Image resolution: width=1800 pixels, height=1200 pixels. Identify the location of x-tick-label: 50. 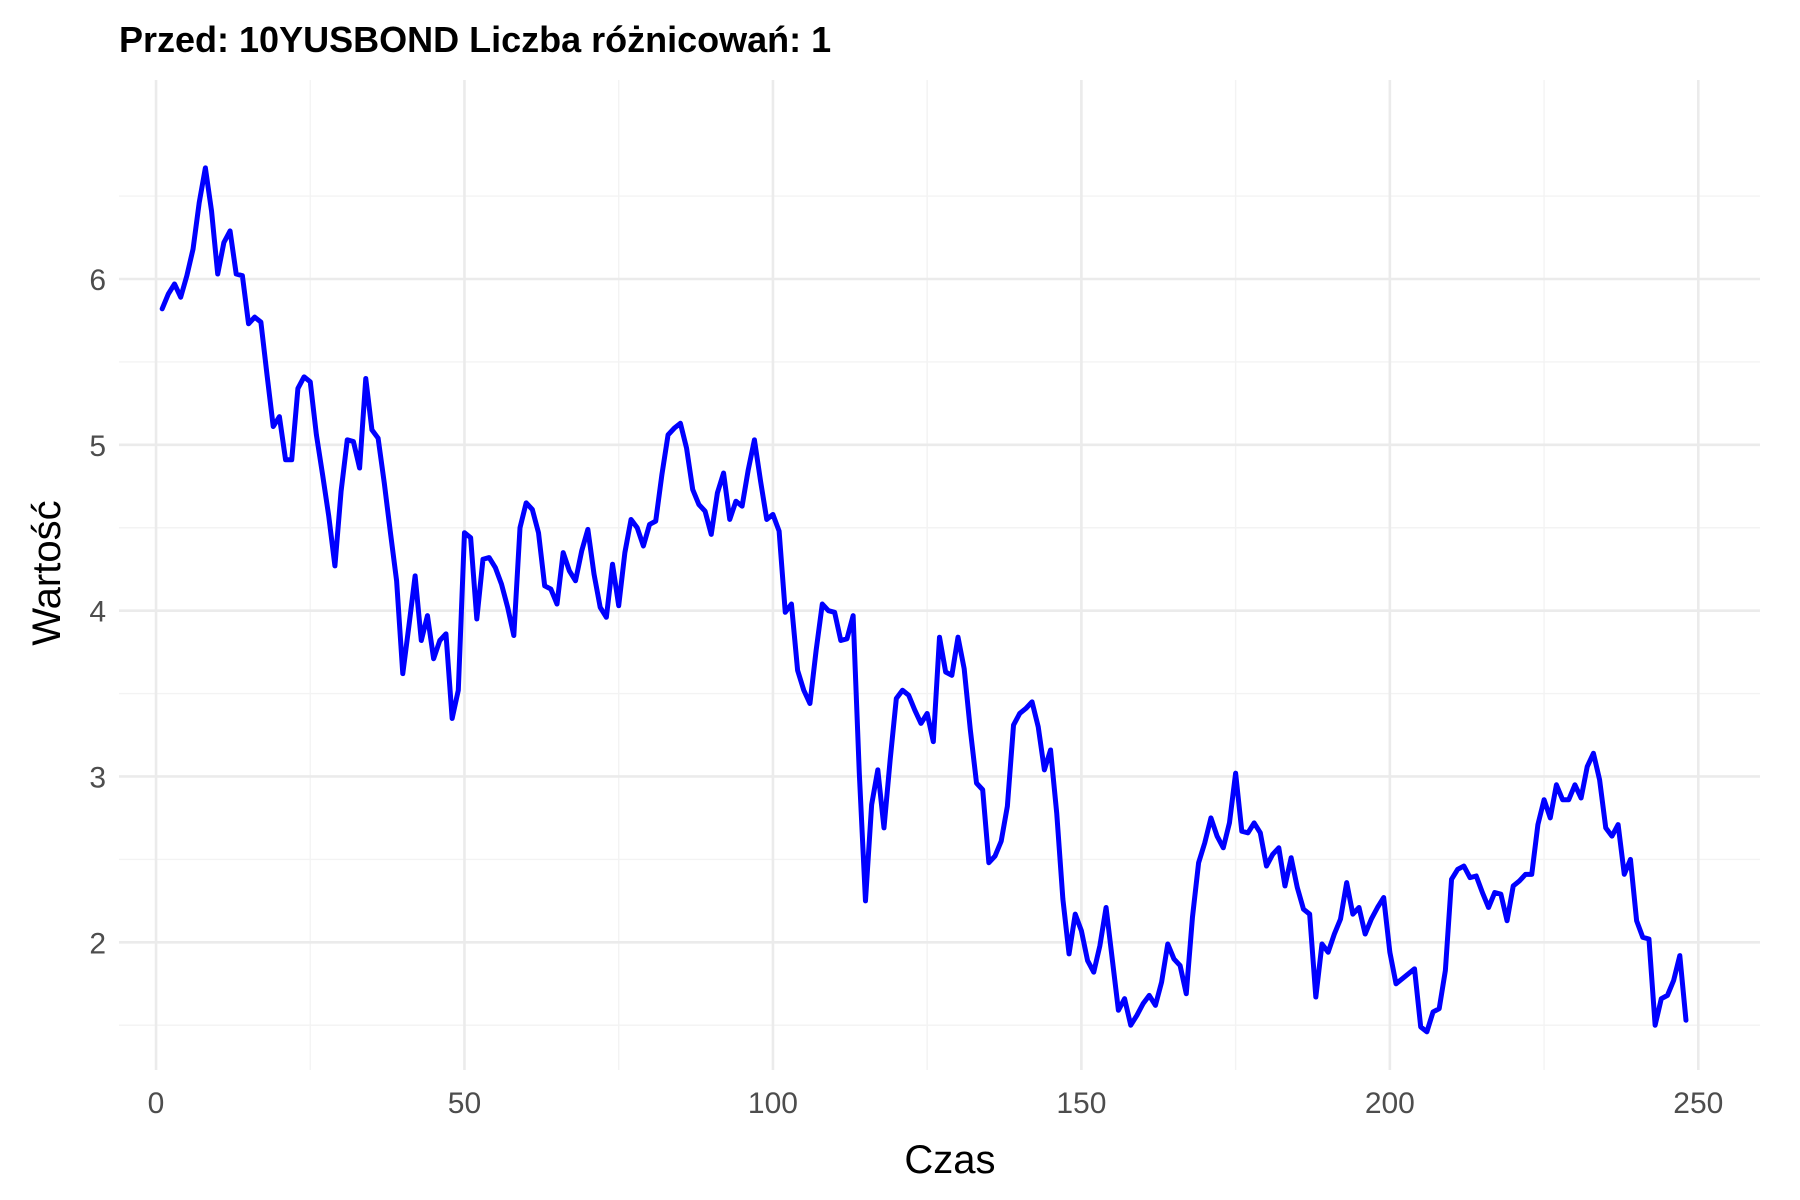
(464, 1103).